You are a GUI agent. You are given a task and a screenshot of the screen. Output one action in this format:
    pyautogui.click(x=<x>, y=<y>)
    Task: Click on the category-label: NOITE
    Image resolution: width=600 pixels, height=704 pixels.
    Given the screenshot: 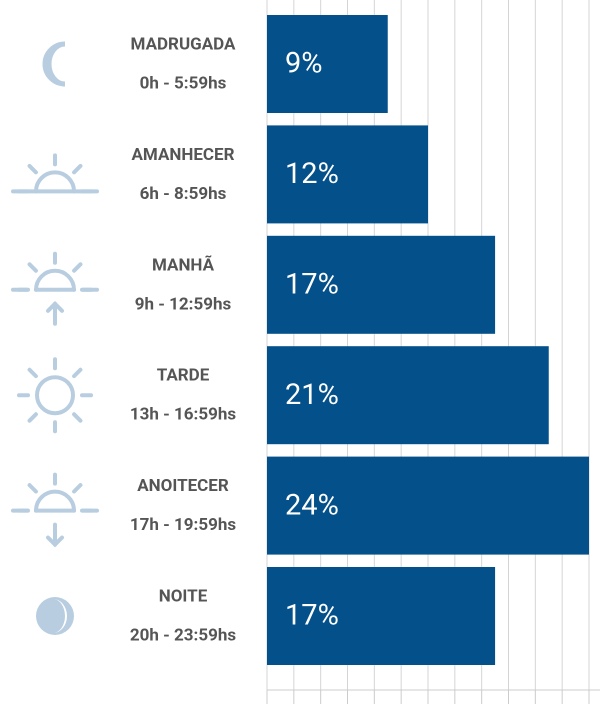 What is the action you would take?
    pyautogui.click(x=183, y=596)
    